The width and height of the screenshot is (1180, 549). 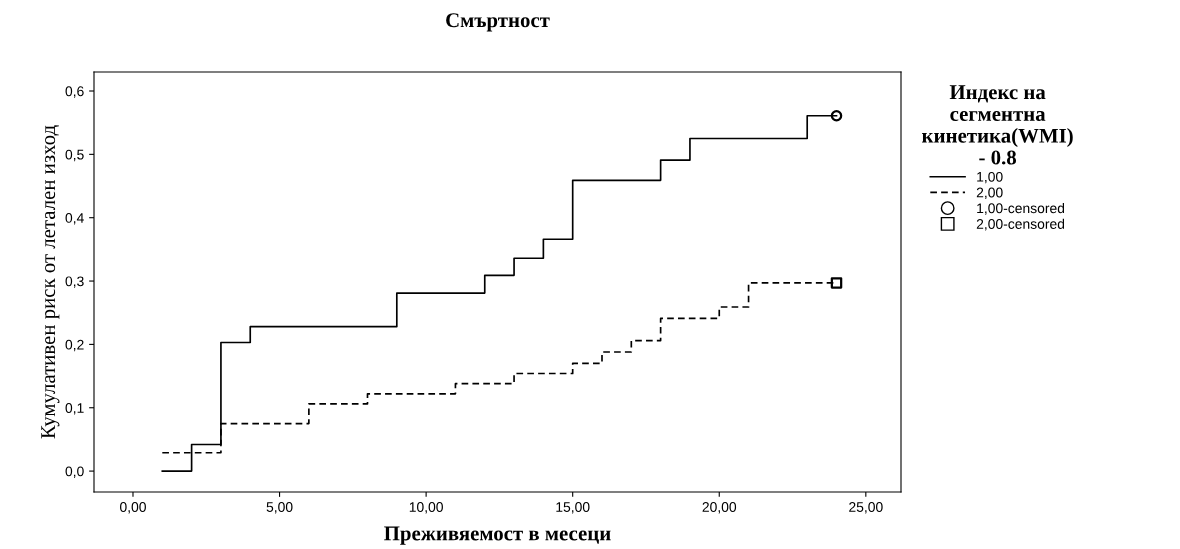 I want to click on y-axis-title: Кумулативен риск от летален изход, so click(x=50, y=282).